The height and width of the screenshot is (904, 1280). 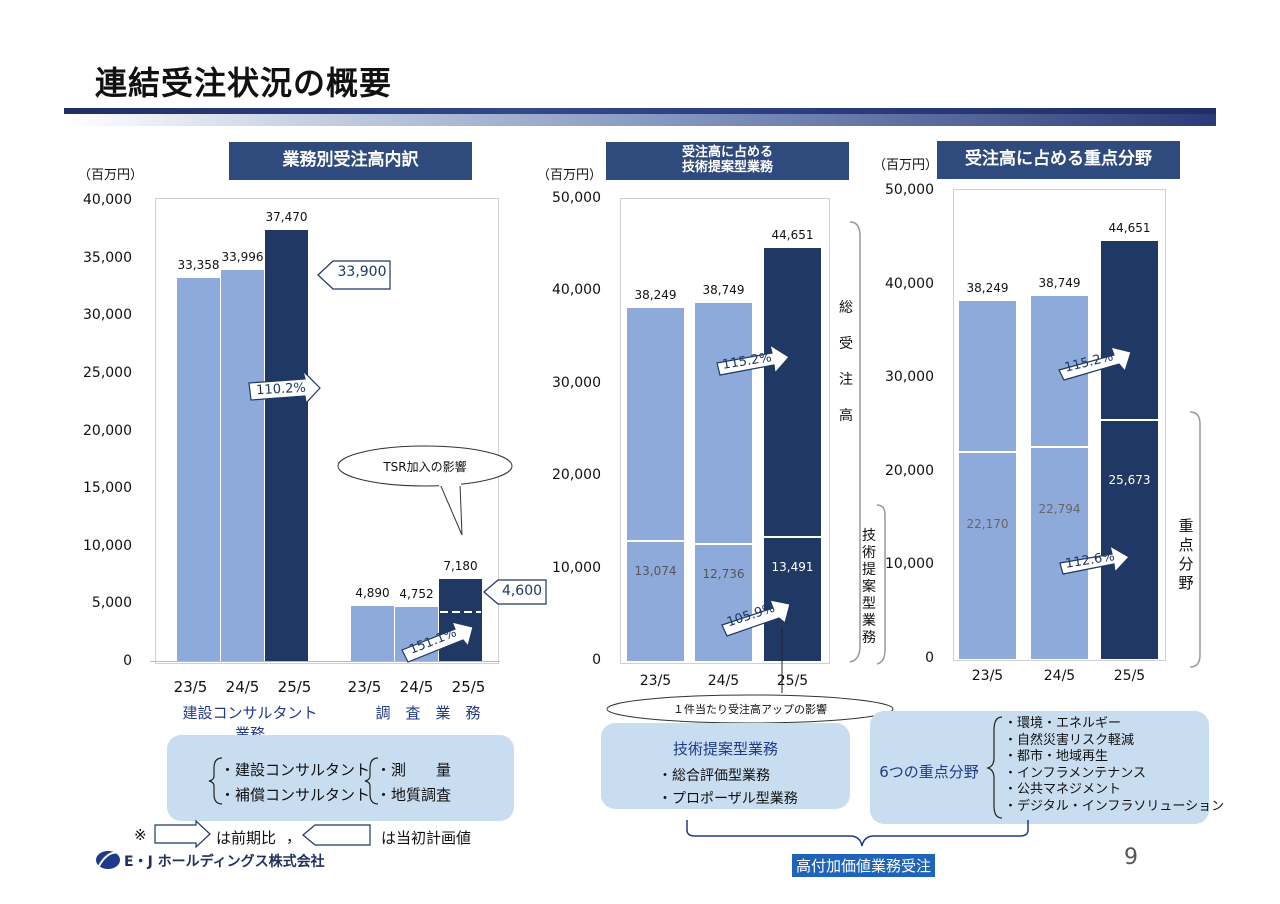 What do you see at coordinates (416, 594) in the screenshot?
I see `chart1-value-label: 4,752` at bounding box center [416, 594].